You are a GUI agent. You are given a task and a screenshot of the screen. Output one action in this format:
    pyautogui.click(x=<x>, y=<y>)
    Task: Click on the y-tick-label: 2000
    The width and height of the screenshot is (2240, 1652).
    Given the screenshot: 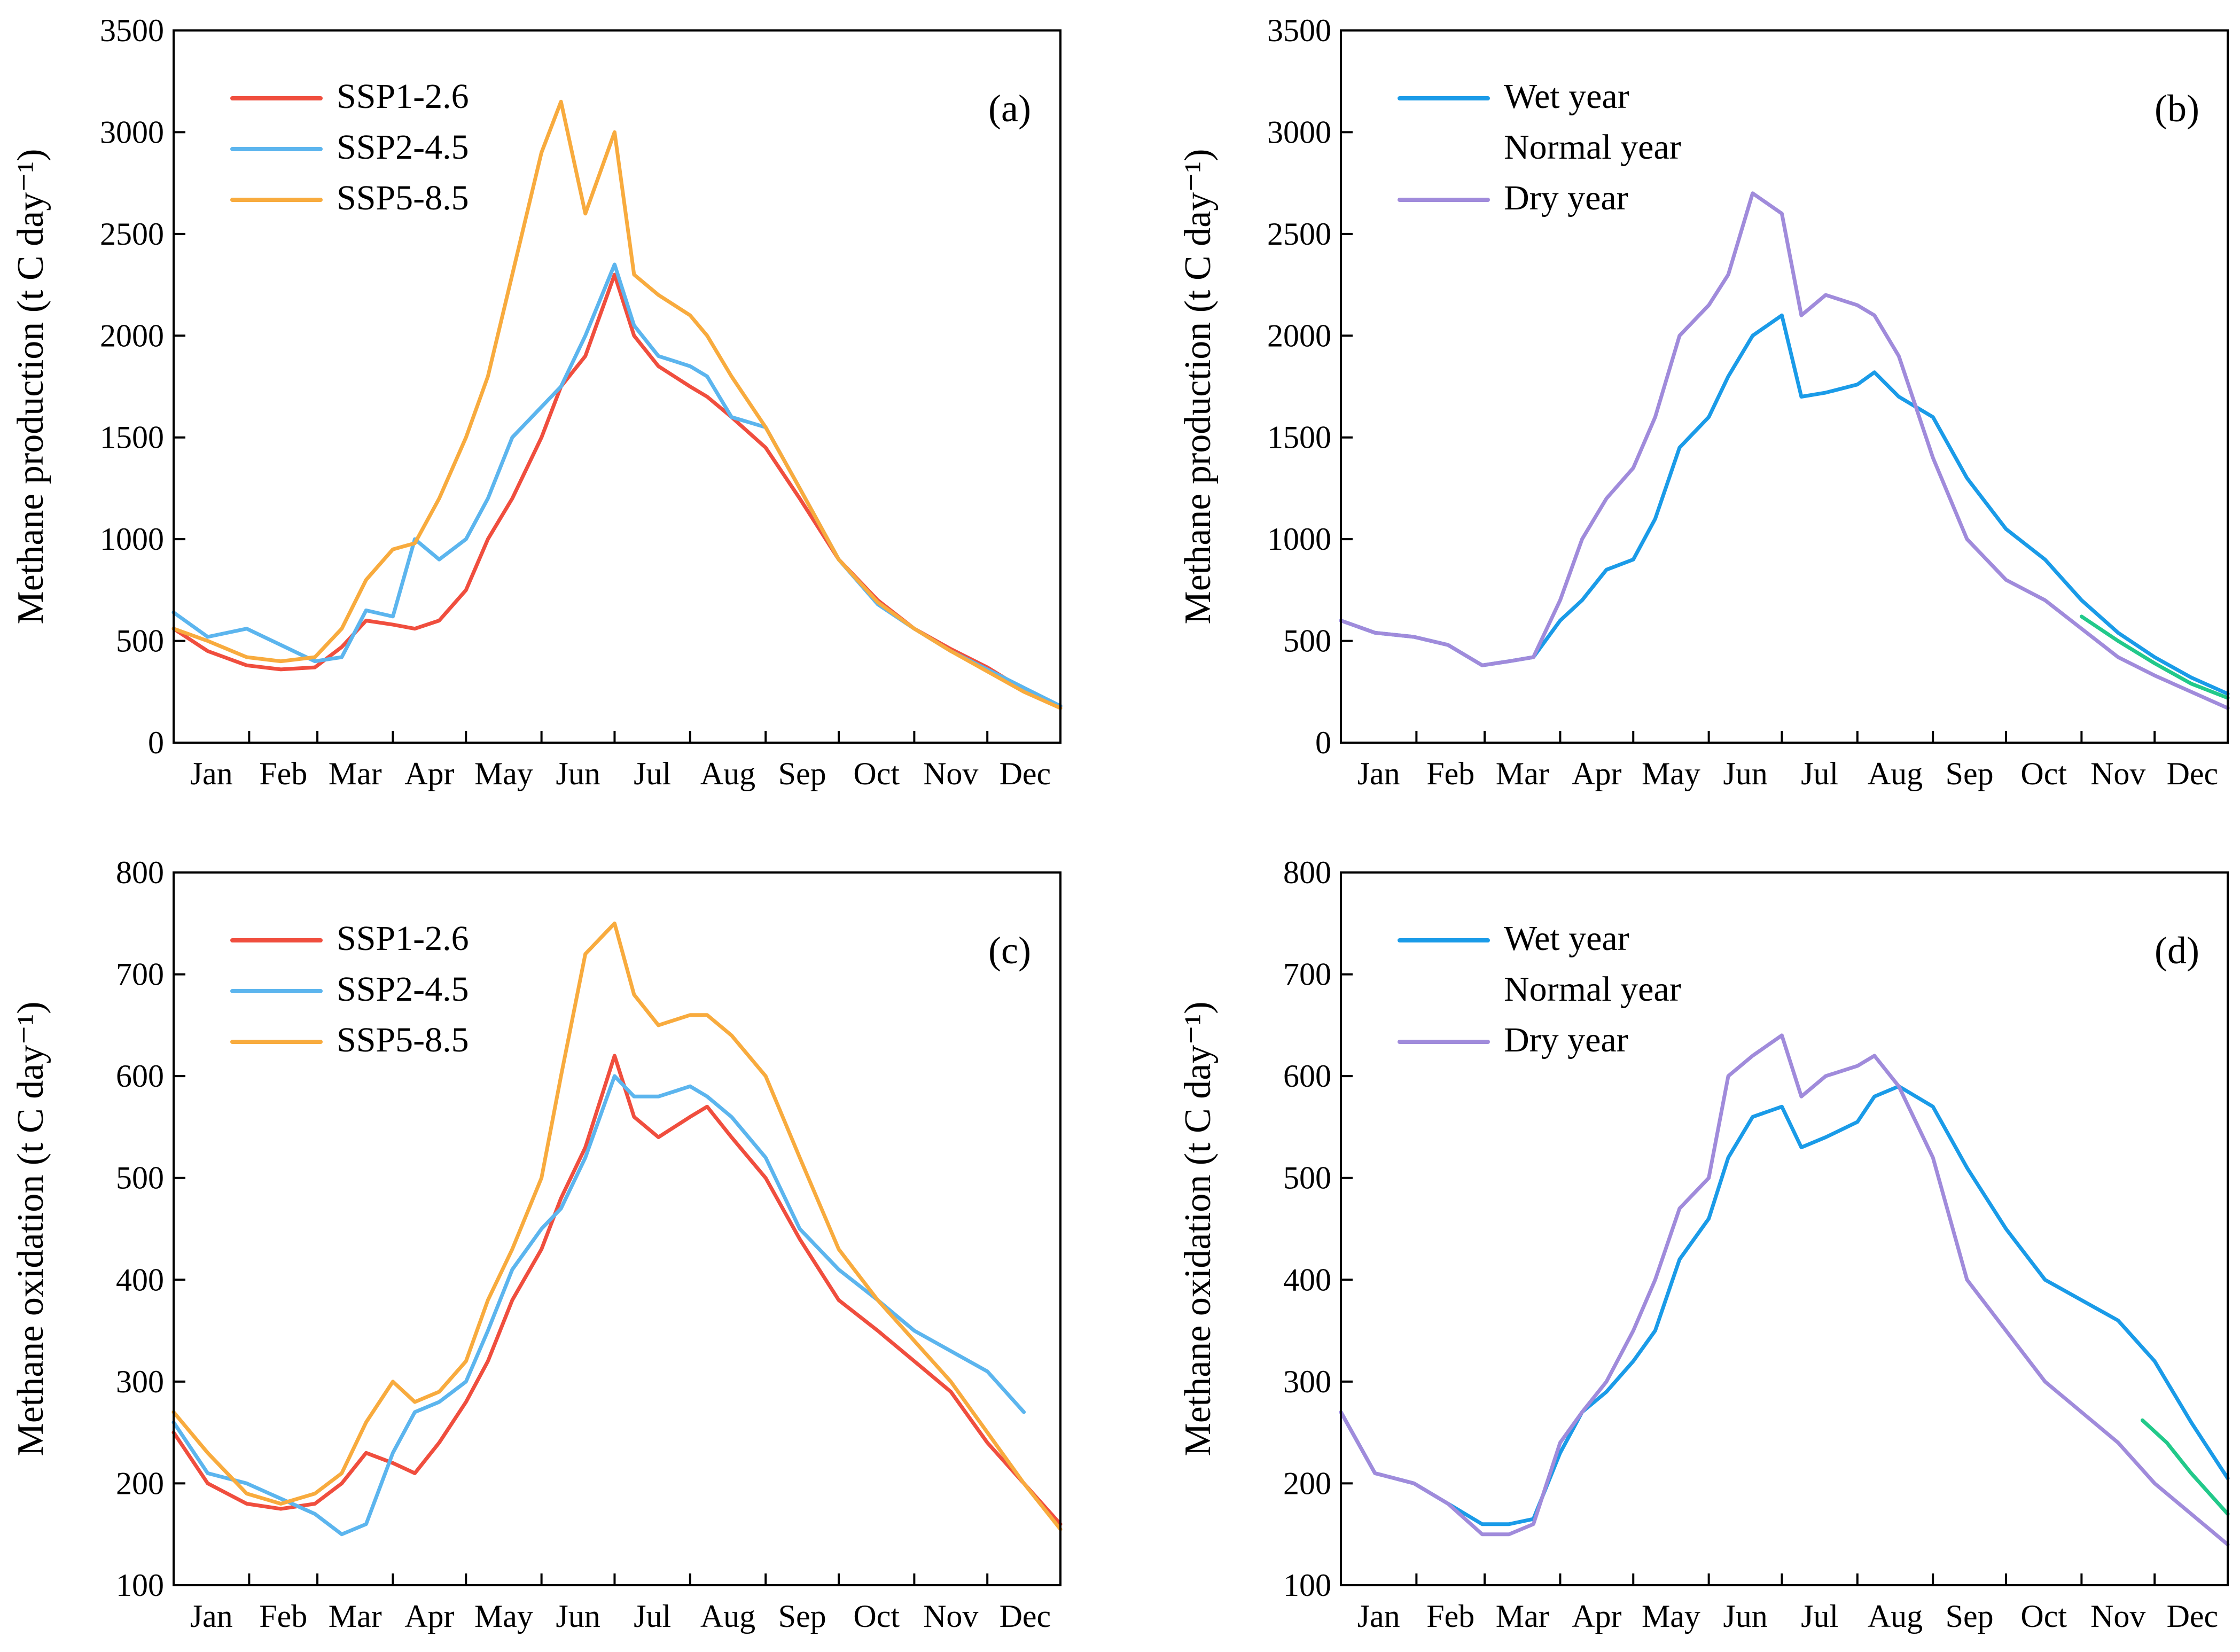 What is the action you would take?
    pyautogui.click(x=1299, y=335)
    